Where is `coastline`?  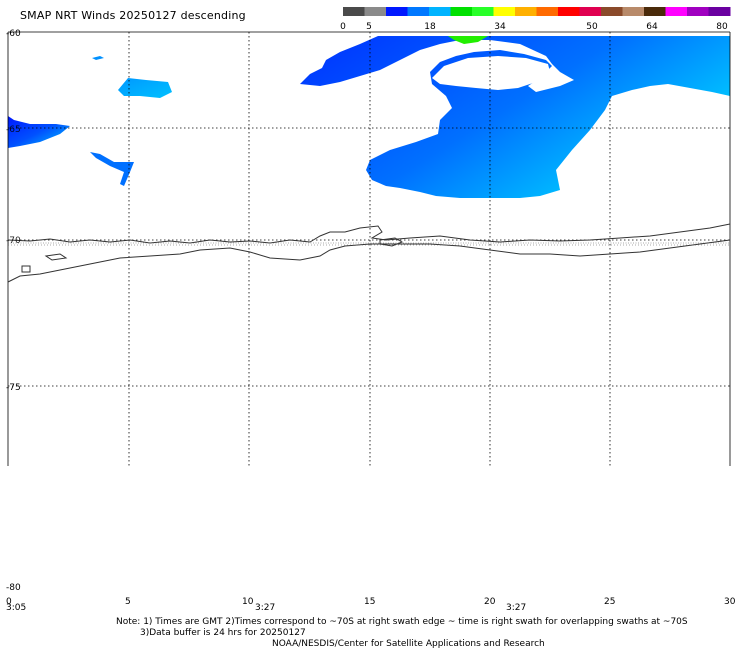 coastline is located at coordinates (369, 253).